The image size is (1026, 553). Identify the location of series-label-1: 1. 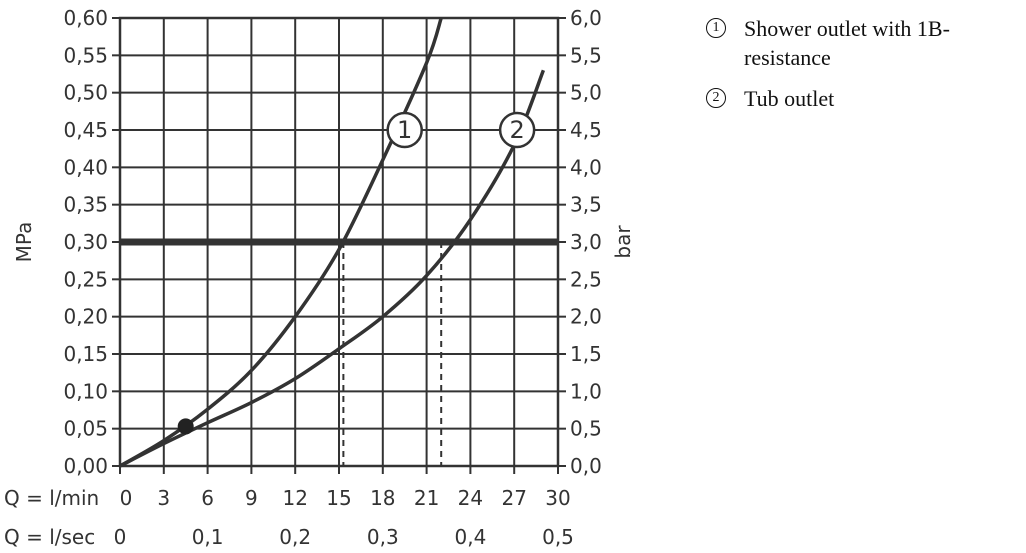
(404, 130).